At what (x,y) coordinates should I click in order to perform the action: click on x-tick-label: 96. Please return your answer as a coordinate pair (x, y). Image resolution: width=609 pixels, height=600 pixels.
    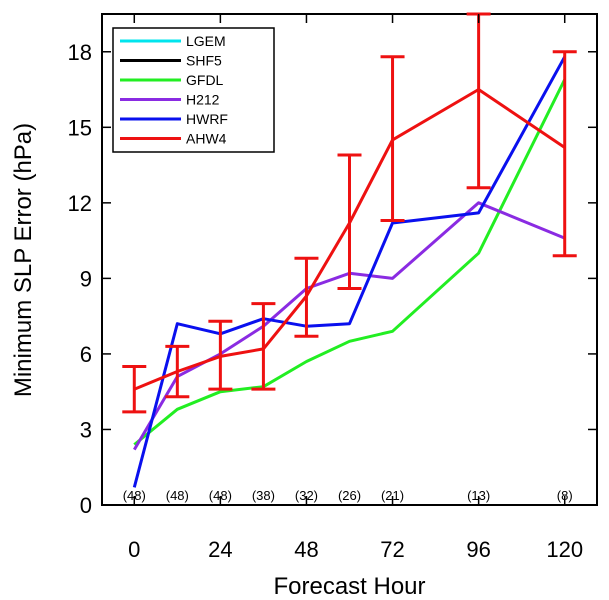
    Looking at the image, I should click on (478, 549).